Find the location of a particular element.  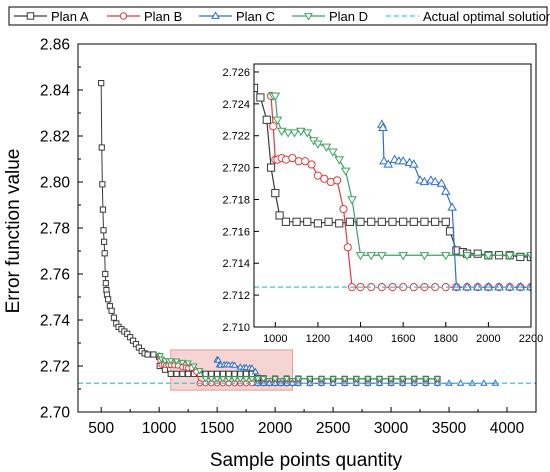

x-tick-label: 2000 is located at coordinates (275, 428).